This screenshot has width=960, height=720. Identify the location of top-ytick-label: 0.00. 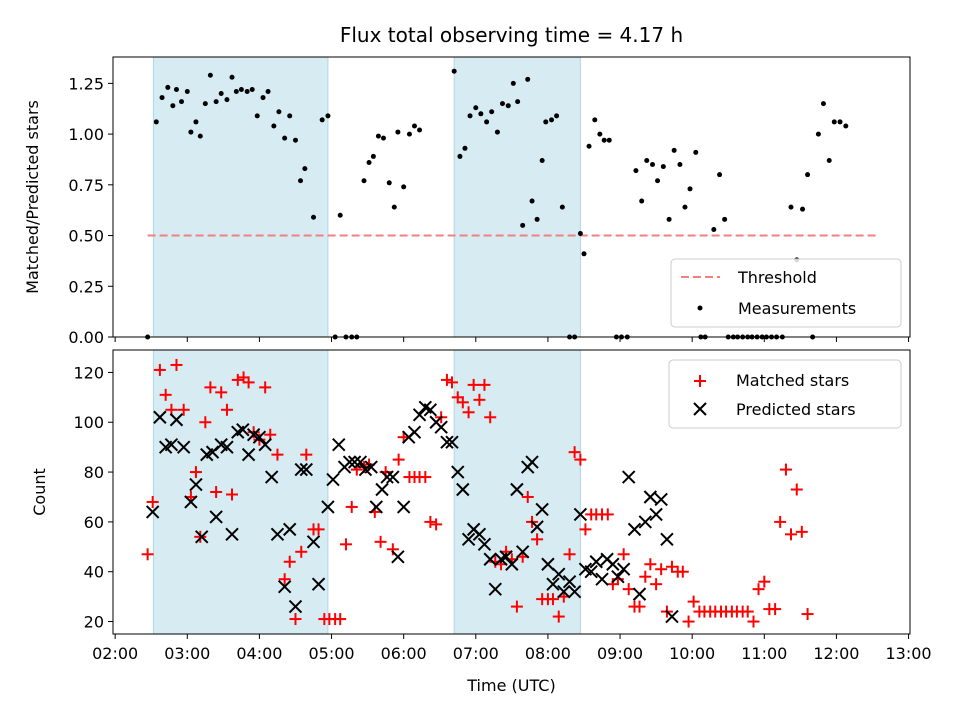
(86, 337).